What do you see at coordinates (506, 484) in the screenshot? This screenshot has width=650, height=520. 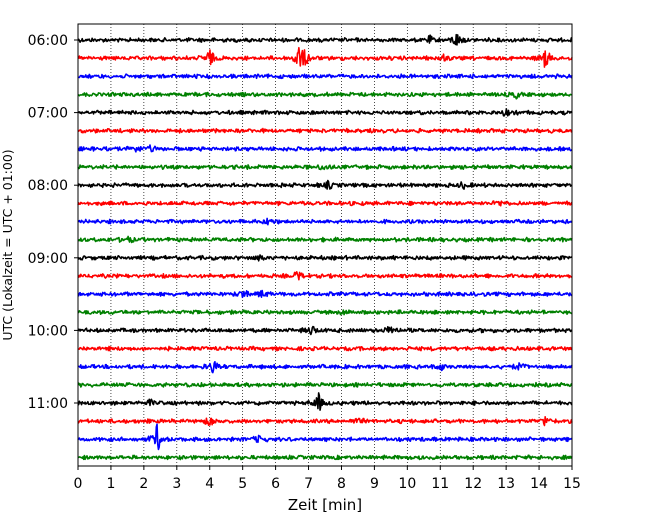 I see `x-tick-label: 13` at bounding box center [506, 484].